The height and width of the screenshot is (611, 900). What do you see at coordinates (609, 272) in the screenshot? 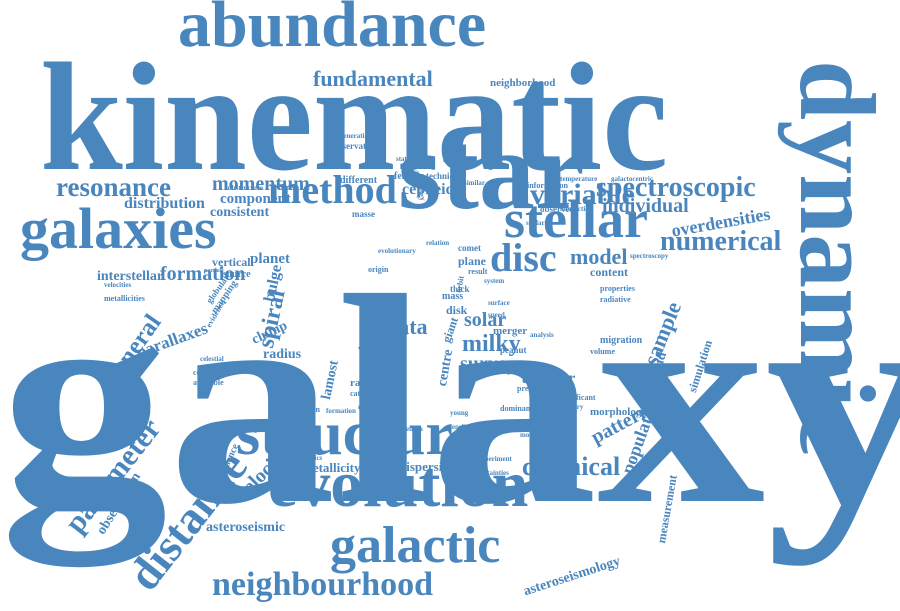
I see `word-content-60: content` at bounding box center [609, 272].